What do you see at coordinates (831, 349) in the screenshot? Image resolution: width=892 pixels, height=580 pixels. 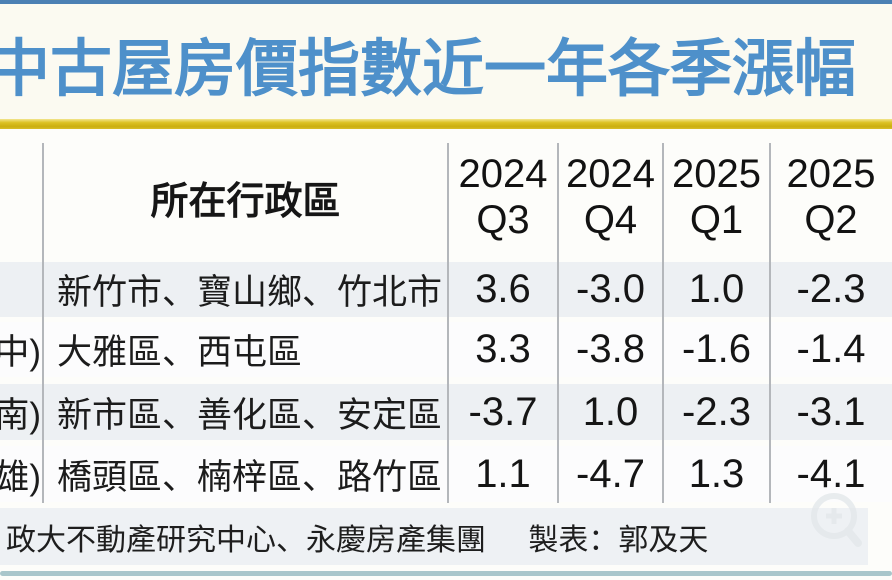 I see `value-cell: -1.4` at bounding box center [831, 349].